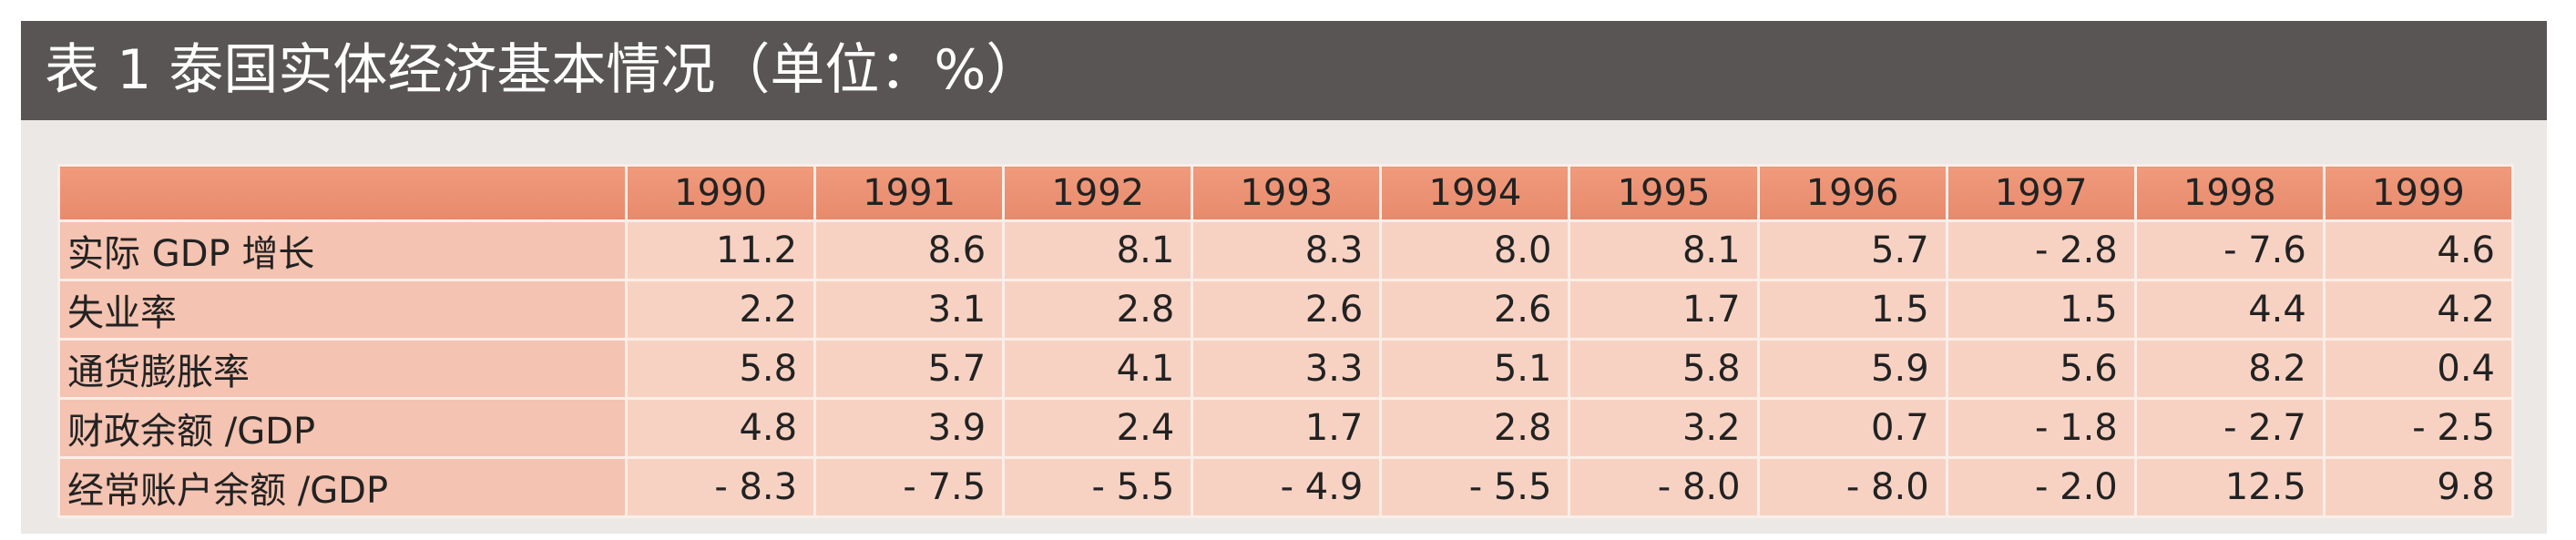 The width and height of the screenshot is (2576, 540). What do you see at coordinates (2041, 250) in the screenshot?
I see `value-cell: - 2.8` at bounding box center [2041, 250].